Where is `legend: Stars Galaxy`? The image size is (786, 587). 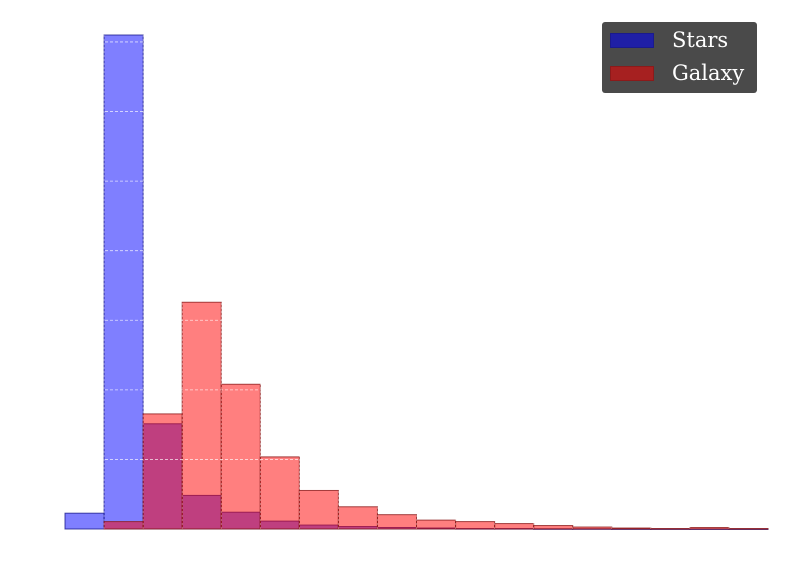
legend: Stars Galaxy is located at coordinates (679, 57).